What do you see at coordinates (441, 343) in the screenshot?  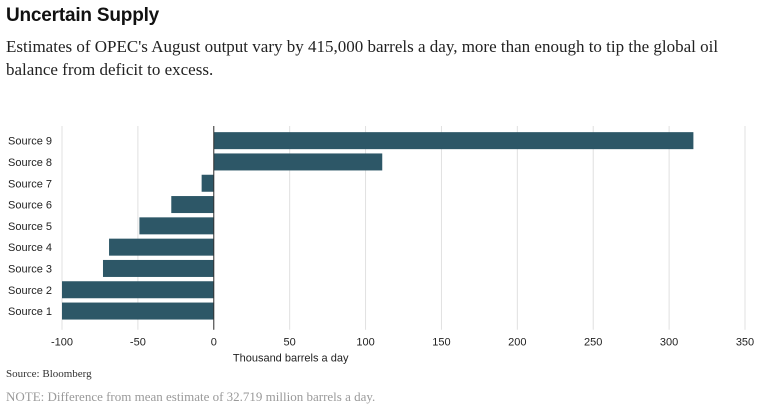 I see `x-tick-label: 150` at bounding box center [441, 343].